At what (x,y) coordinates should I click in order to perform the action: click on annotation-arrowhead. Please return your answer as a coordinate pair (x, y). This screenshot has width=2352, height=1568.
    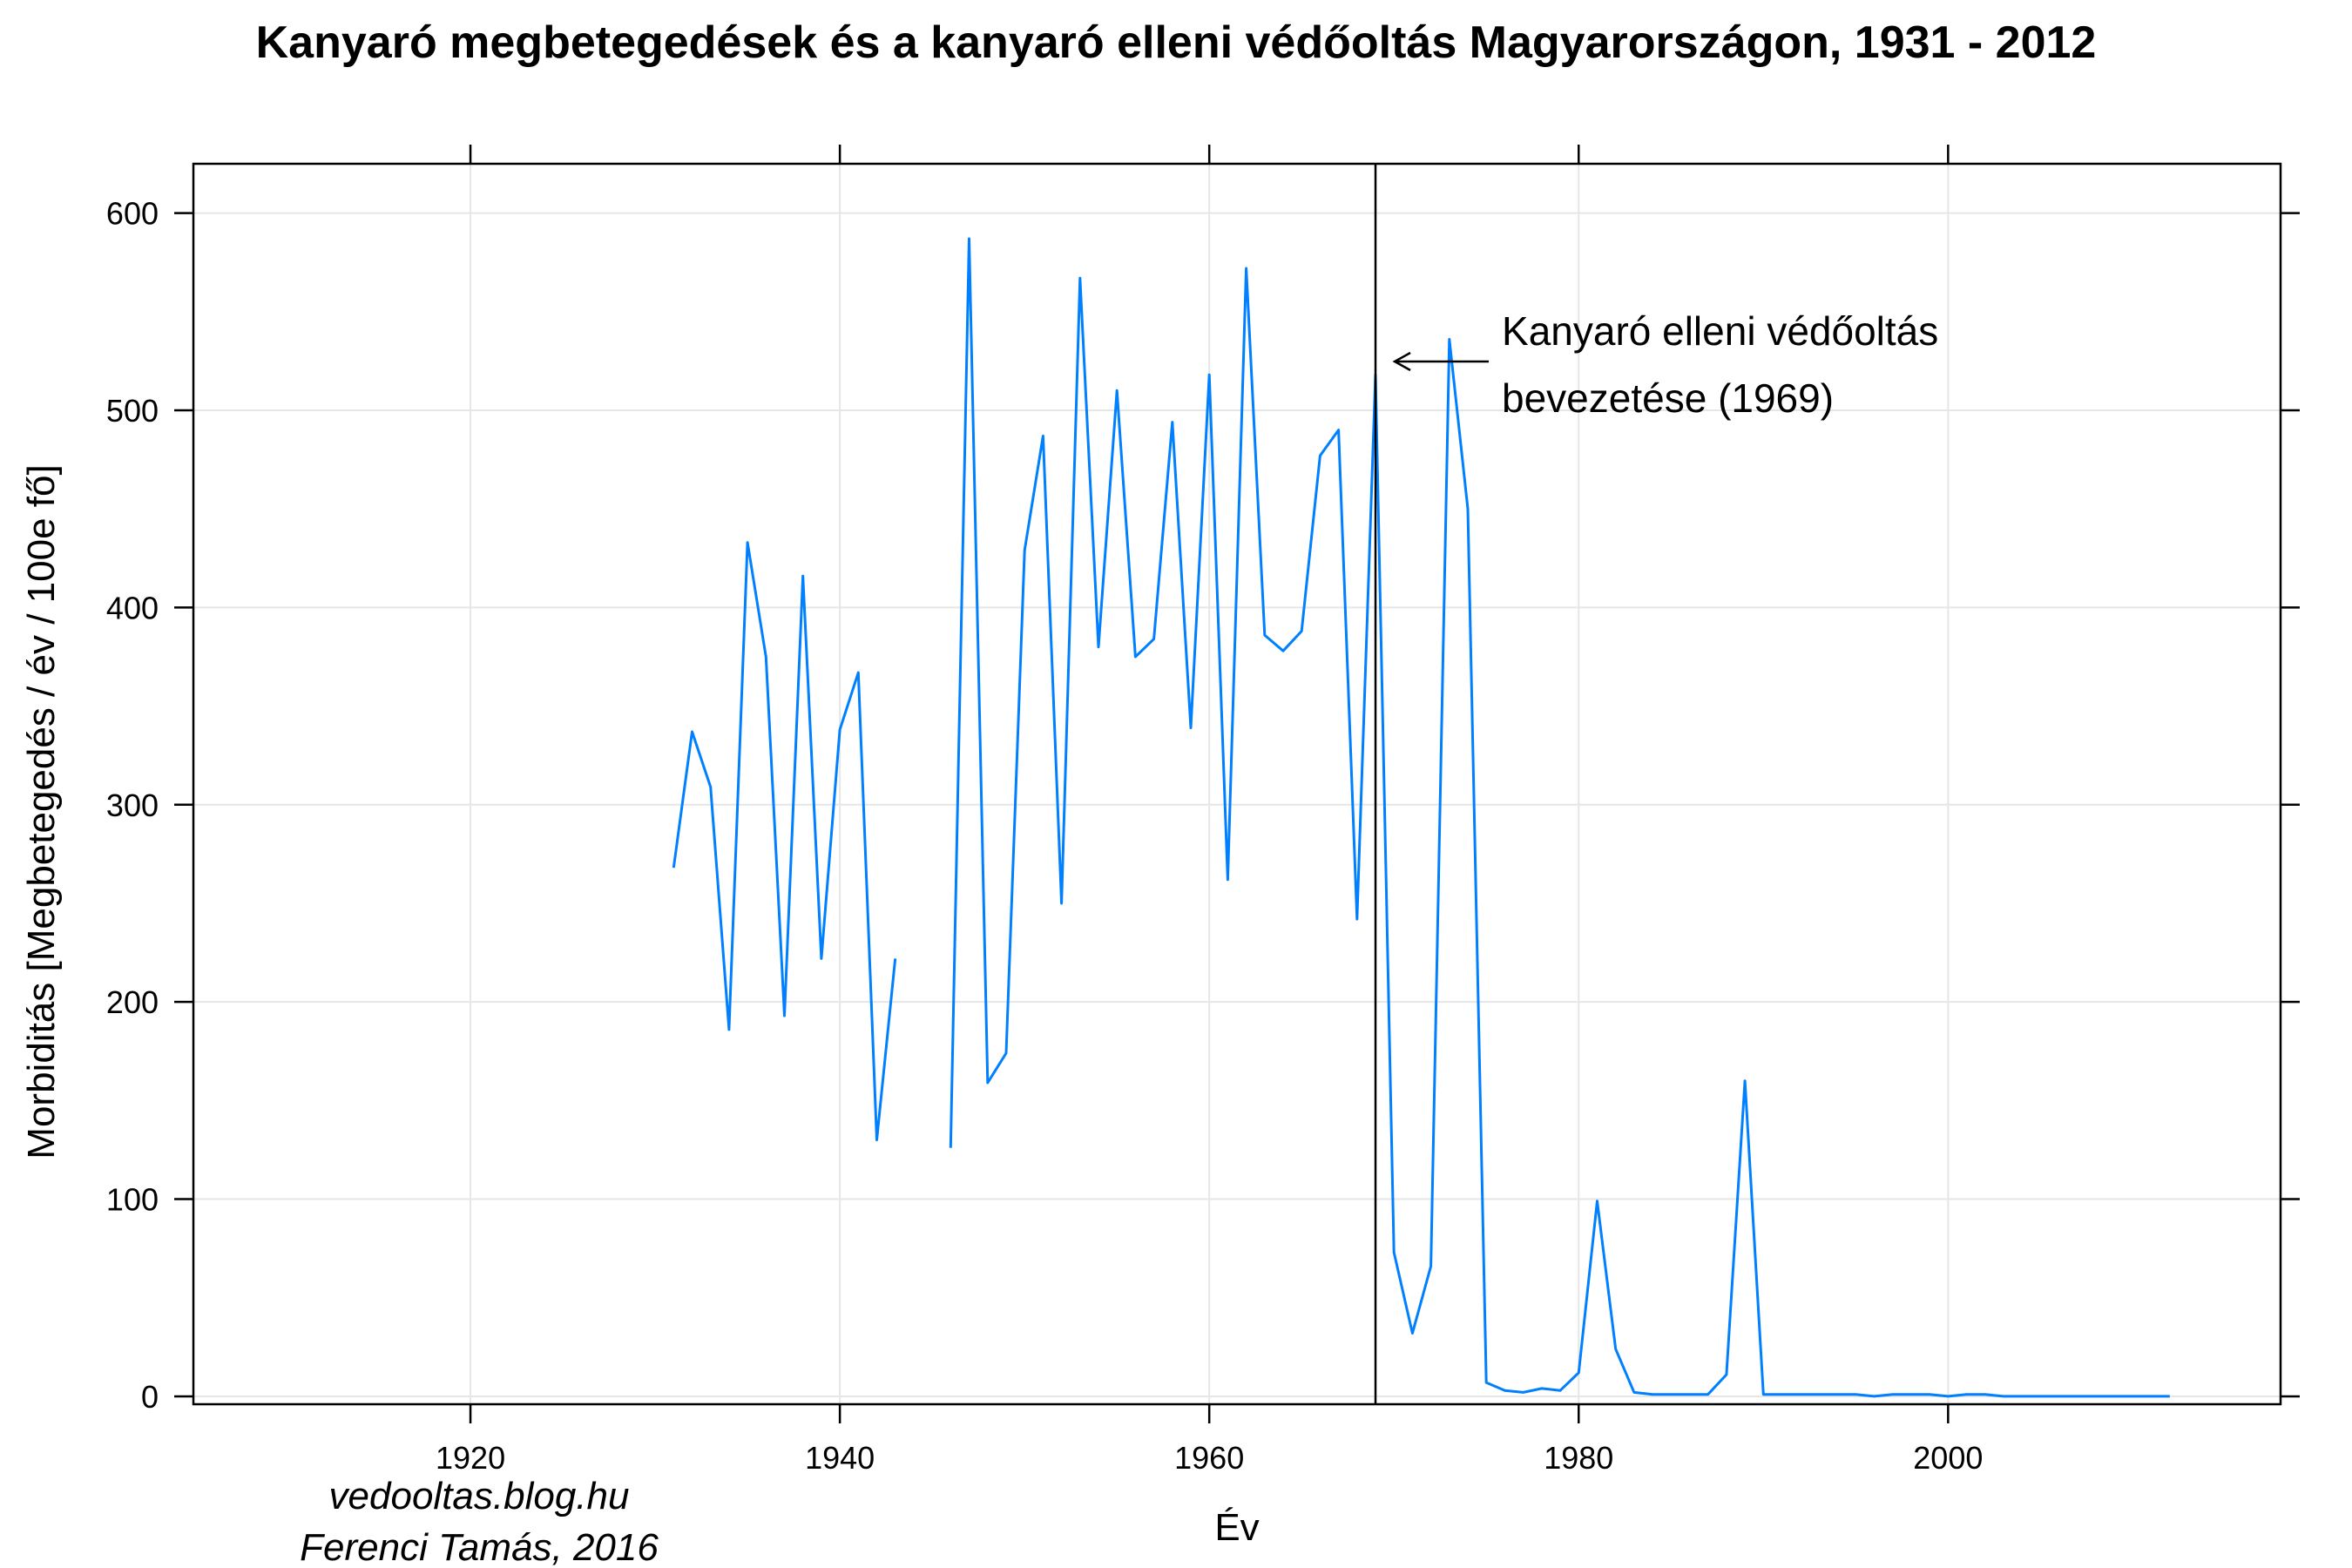
    Looking at the image, I should click on (1401, 361).